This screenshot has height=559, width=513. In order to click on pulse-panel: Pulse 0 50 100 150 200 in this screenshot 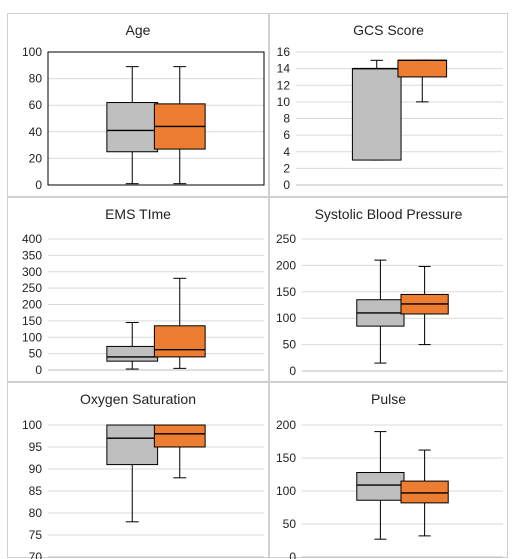, I will do `click(388, 470)`.